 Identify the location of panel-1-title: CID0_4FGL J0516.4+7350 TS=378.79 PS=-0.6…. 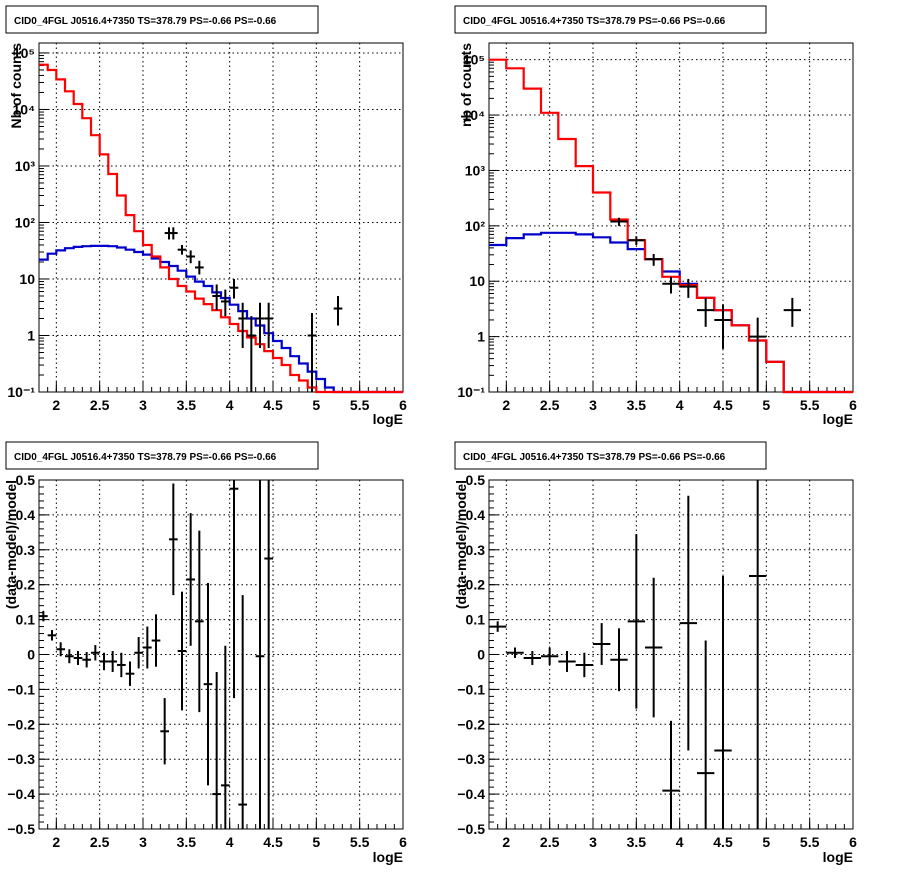
(145, 21).